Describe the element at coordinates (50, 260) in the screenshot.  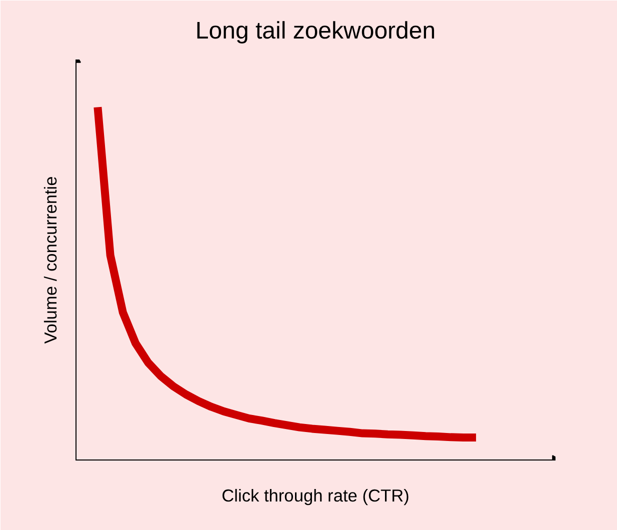
I see `y-axis-title: Volume / concurrentie` at that location.